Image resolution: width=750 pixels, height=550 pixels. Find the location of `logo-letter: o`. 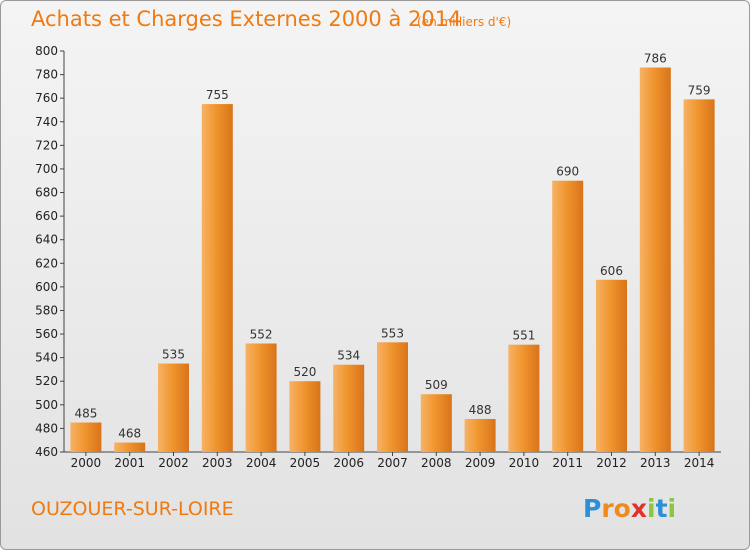

logo-letter: o is located at coordinates (622, 508).